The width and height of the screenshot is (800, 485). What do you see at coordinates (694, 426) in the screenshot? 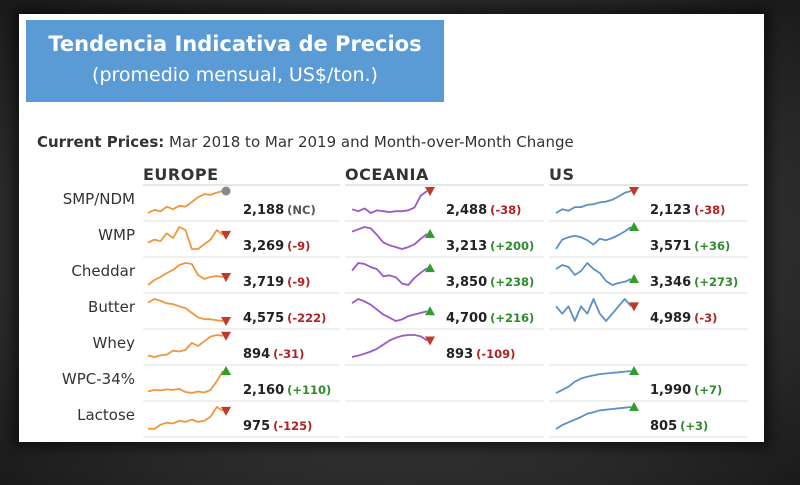
I see `month-change: (+3)` at bounding box center [694, 426].